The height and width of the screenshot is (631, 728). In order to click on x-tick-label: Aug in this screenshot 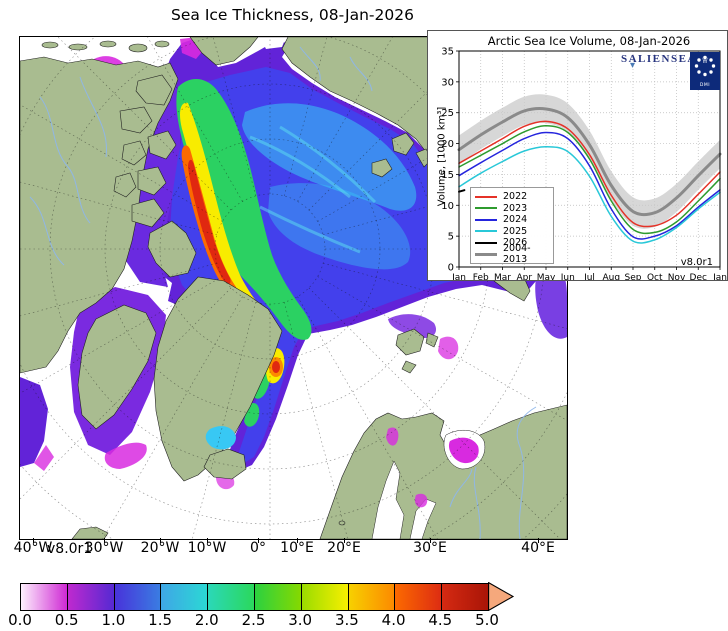, I will do `click(611, 276)`.